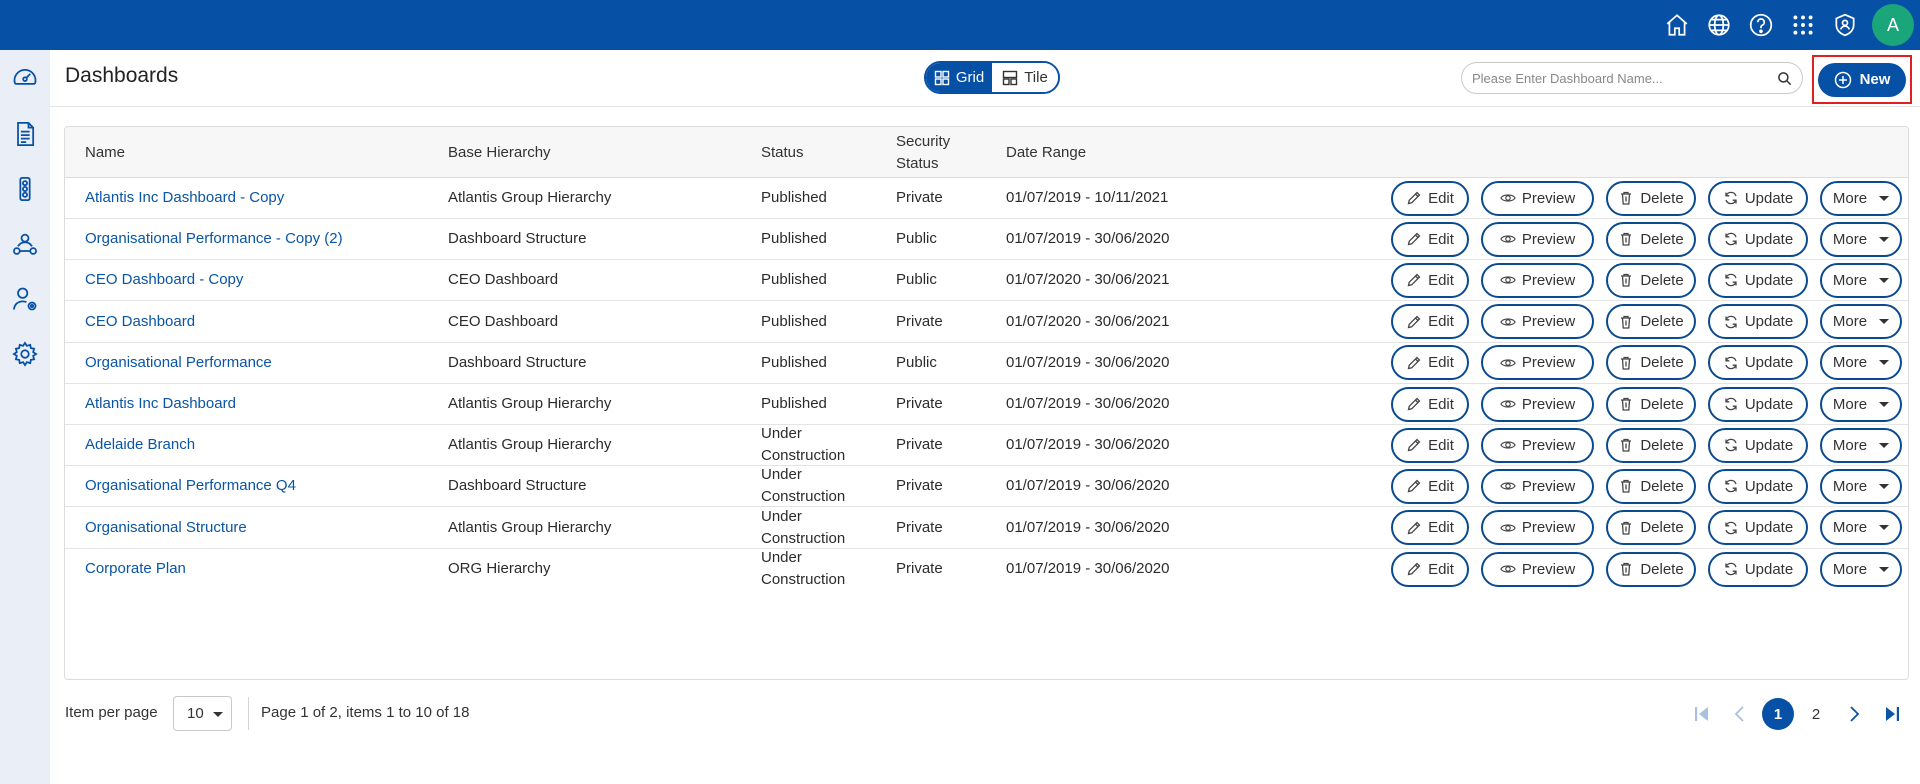  Describe the element at coordinates (1702, 714) in the screenshot. I see `first-page-button` at that location.